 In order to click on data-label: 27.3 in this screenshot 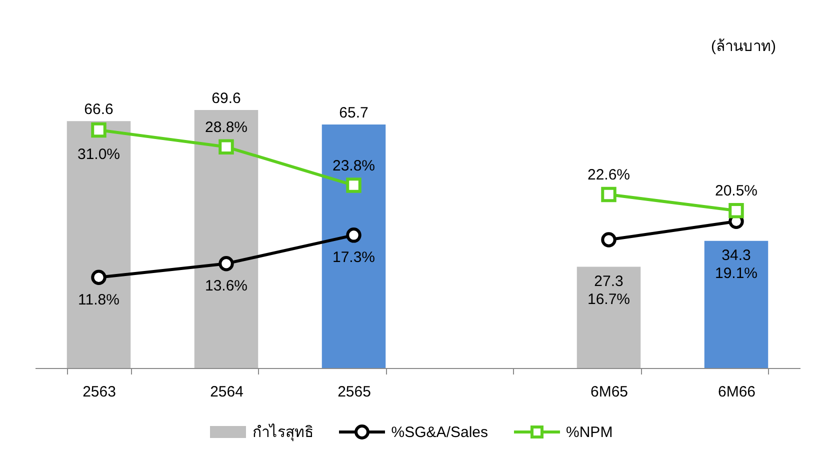, I will do `click(609, 281)`.